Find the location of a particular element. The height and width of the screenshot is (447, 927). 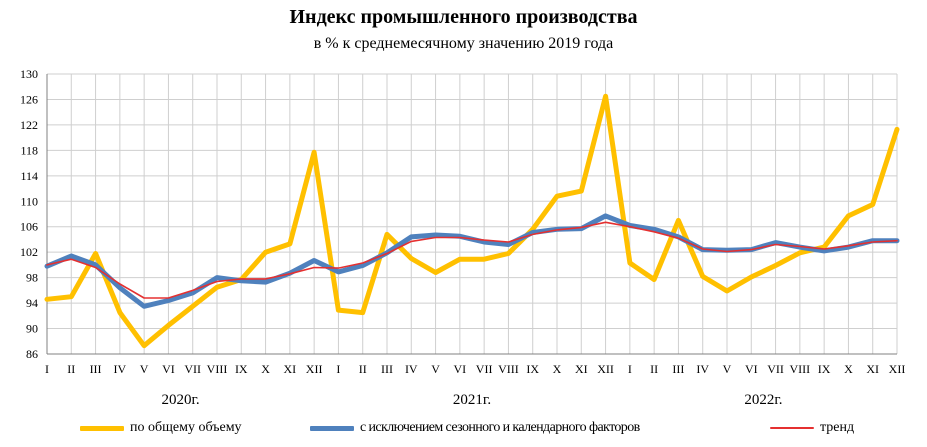

year-label: 2022г. is located at coordinates (763, 400).